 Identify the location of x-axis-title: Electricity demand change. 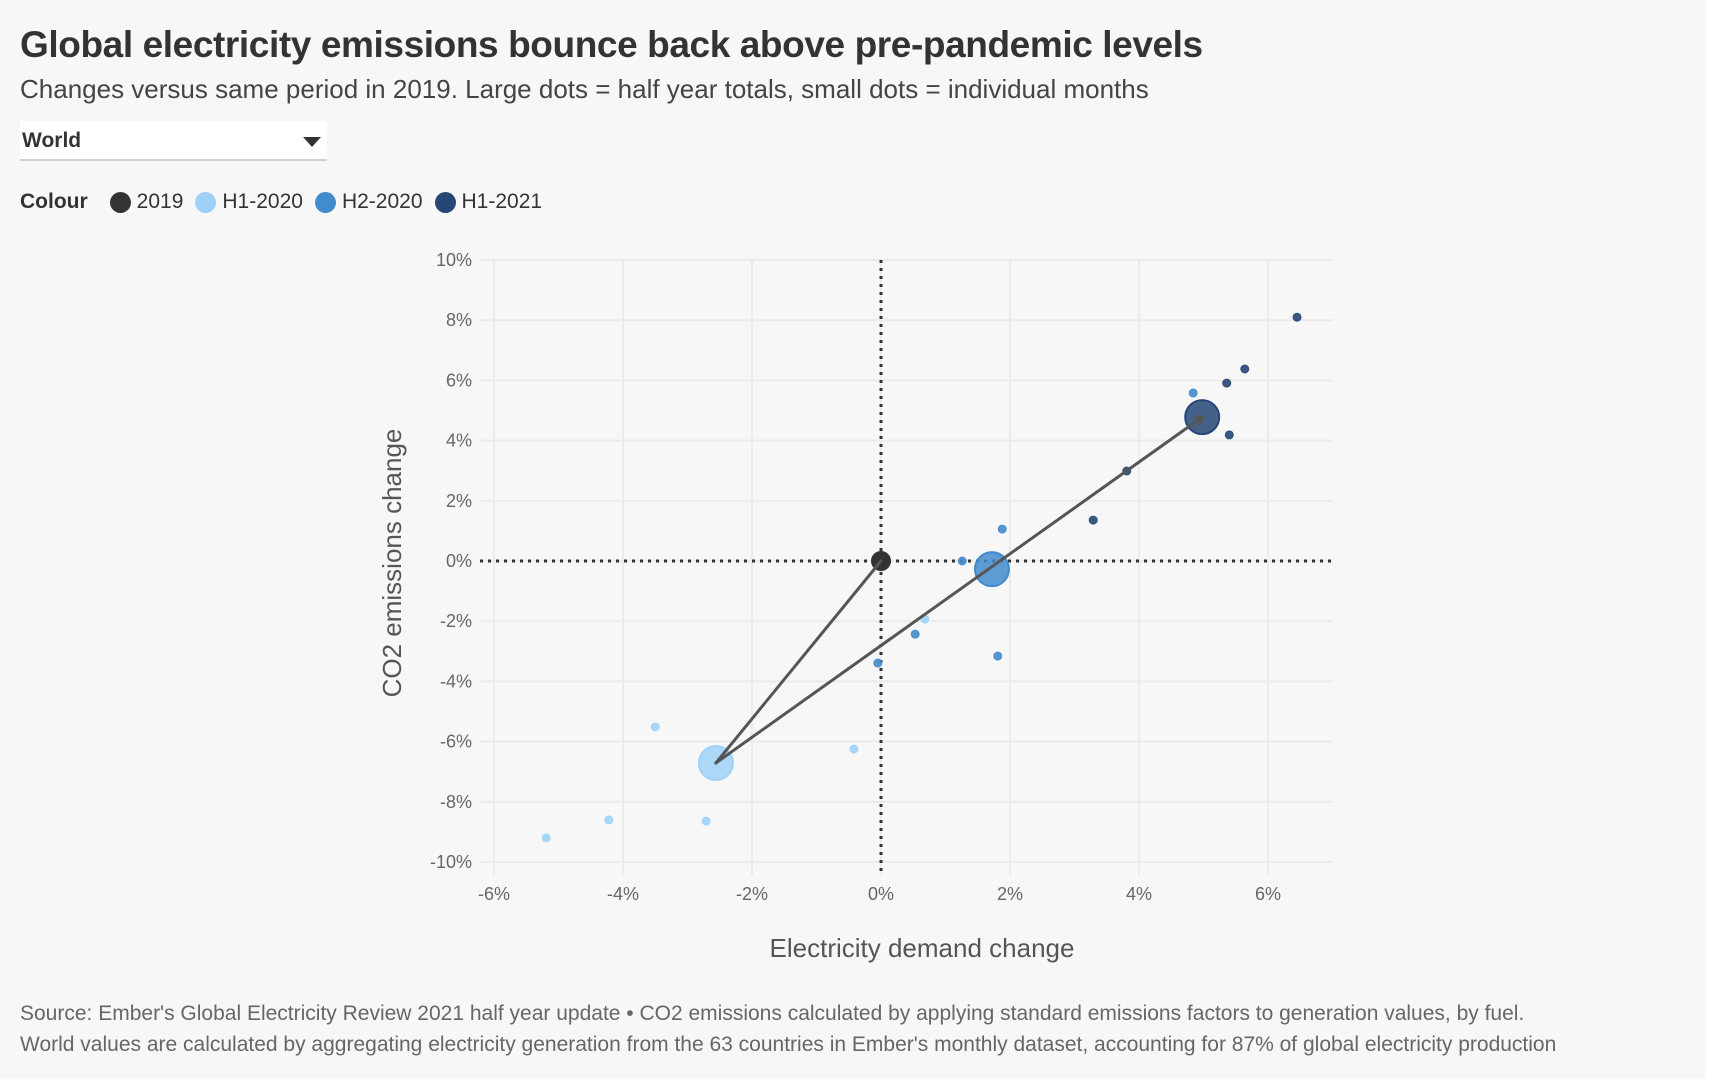
(922, 948).